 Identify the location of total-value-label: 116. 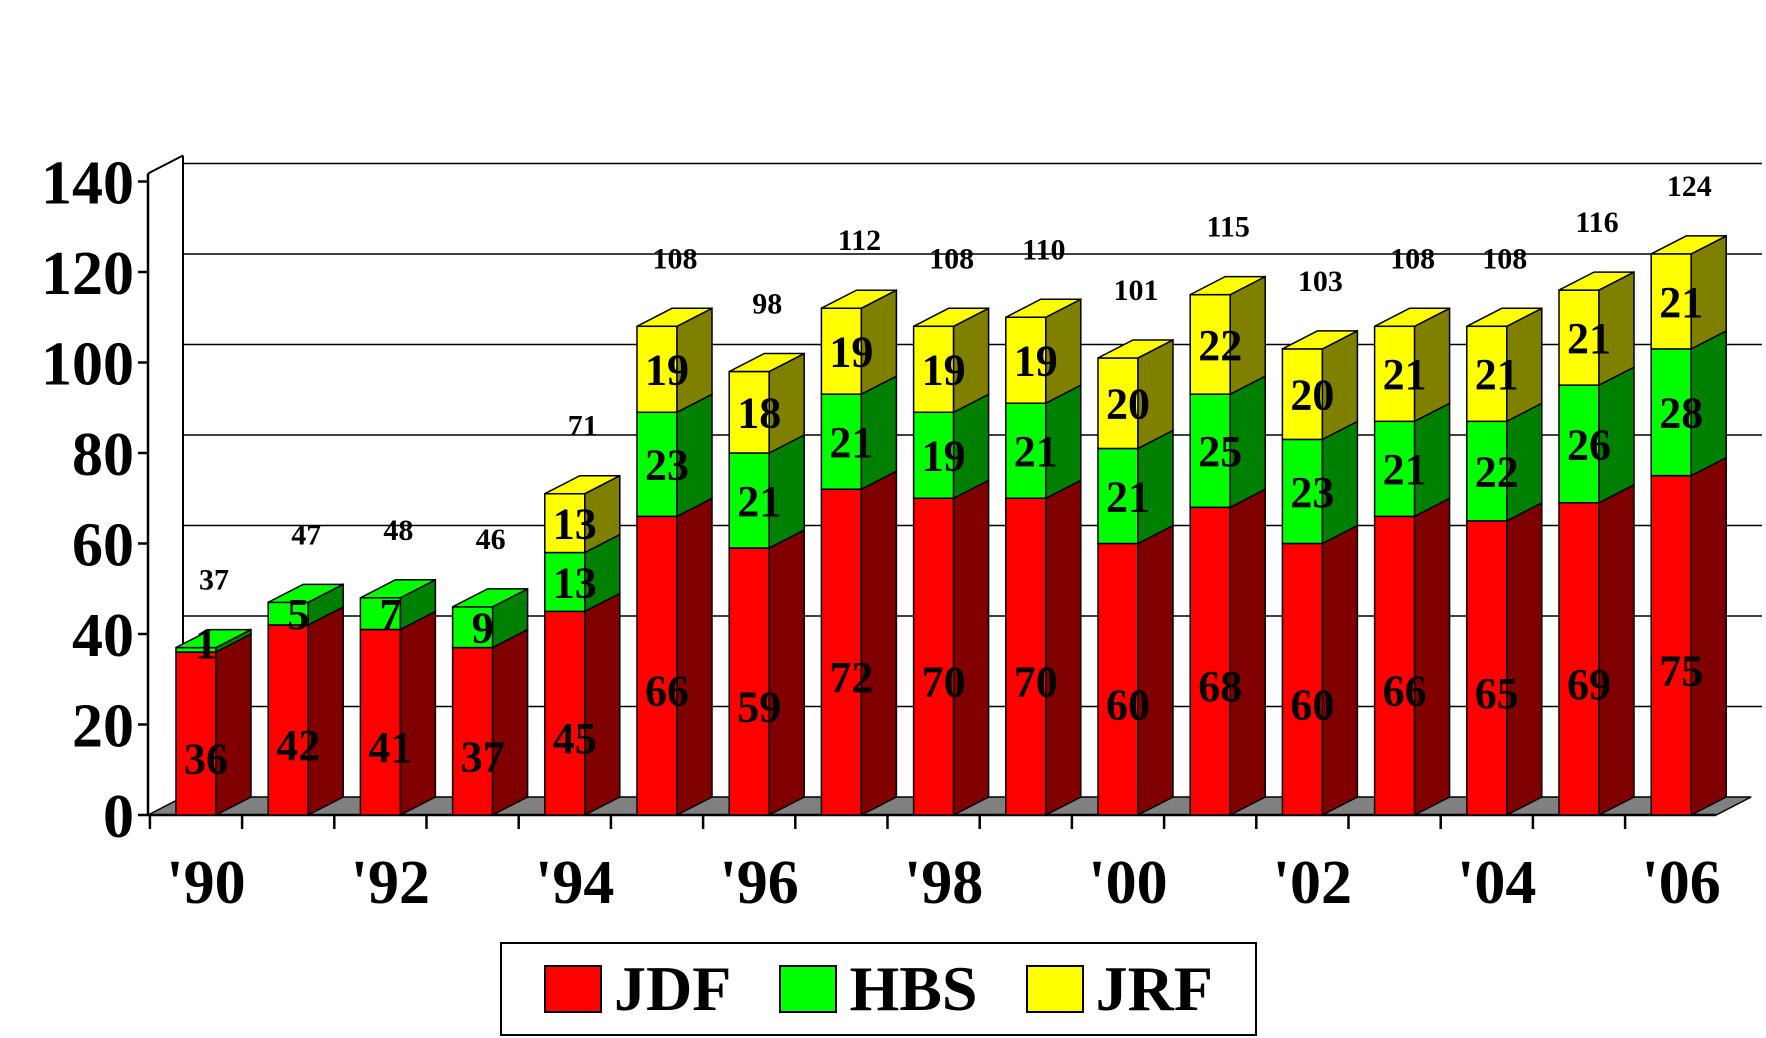
(1596, 222).